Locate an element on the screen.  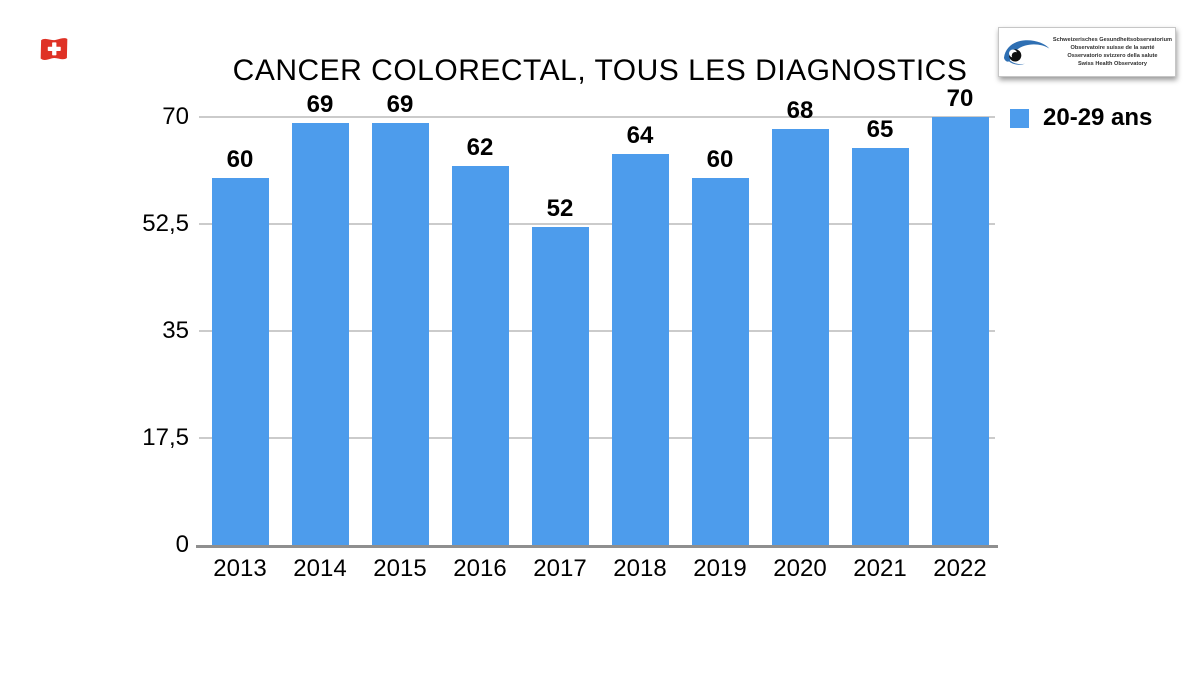
x-axis-line is located at coordinates (597, 546).